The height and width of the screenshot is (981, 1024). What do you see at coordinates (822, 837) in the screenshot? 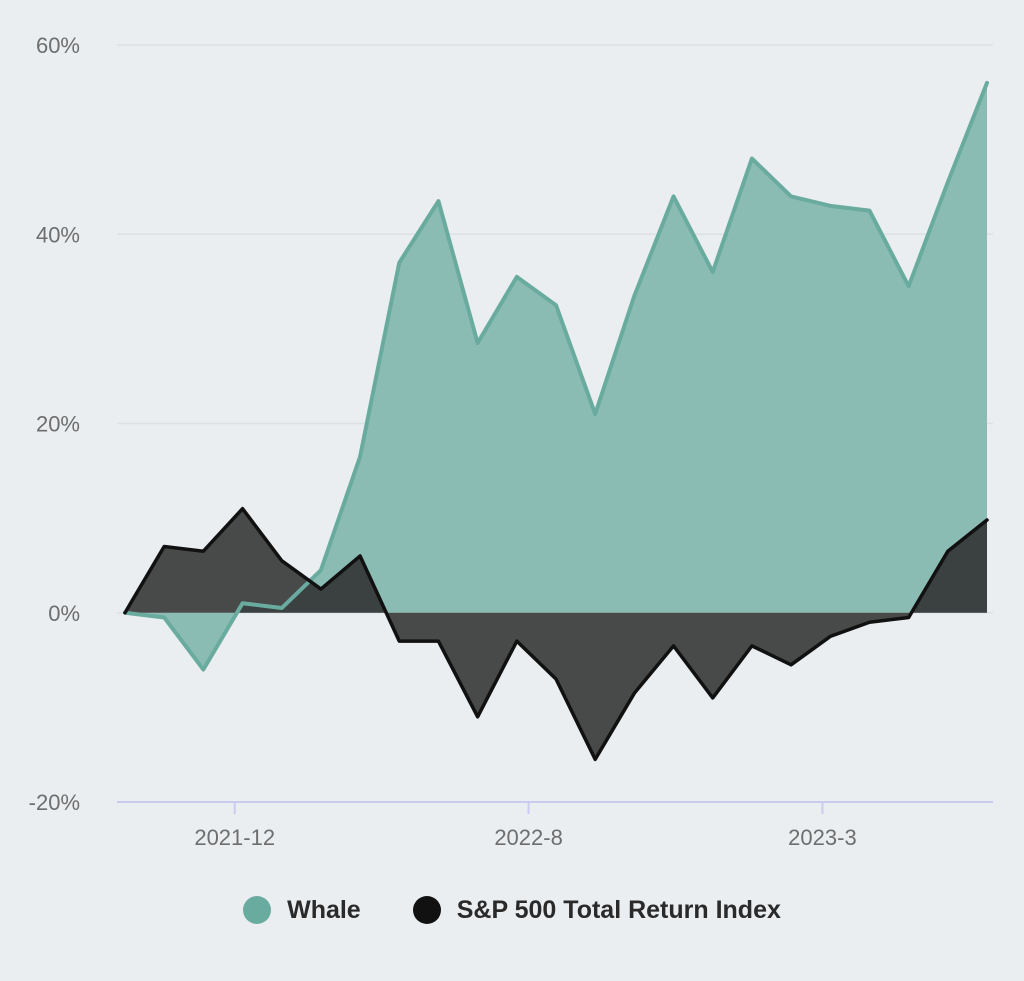
I see `x-tick-label: 2023-3` at bounding box center [822, 837].